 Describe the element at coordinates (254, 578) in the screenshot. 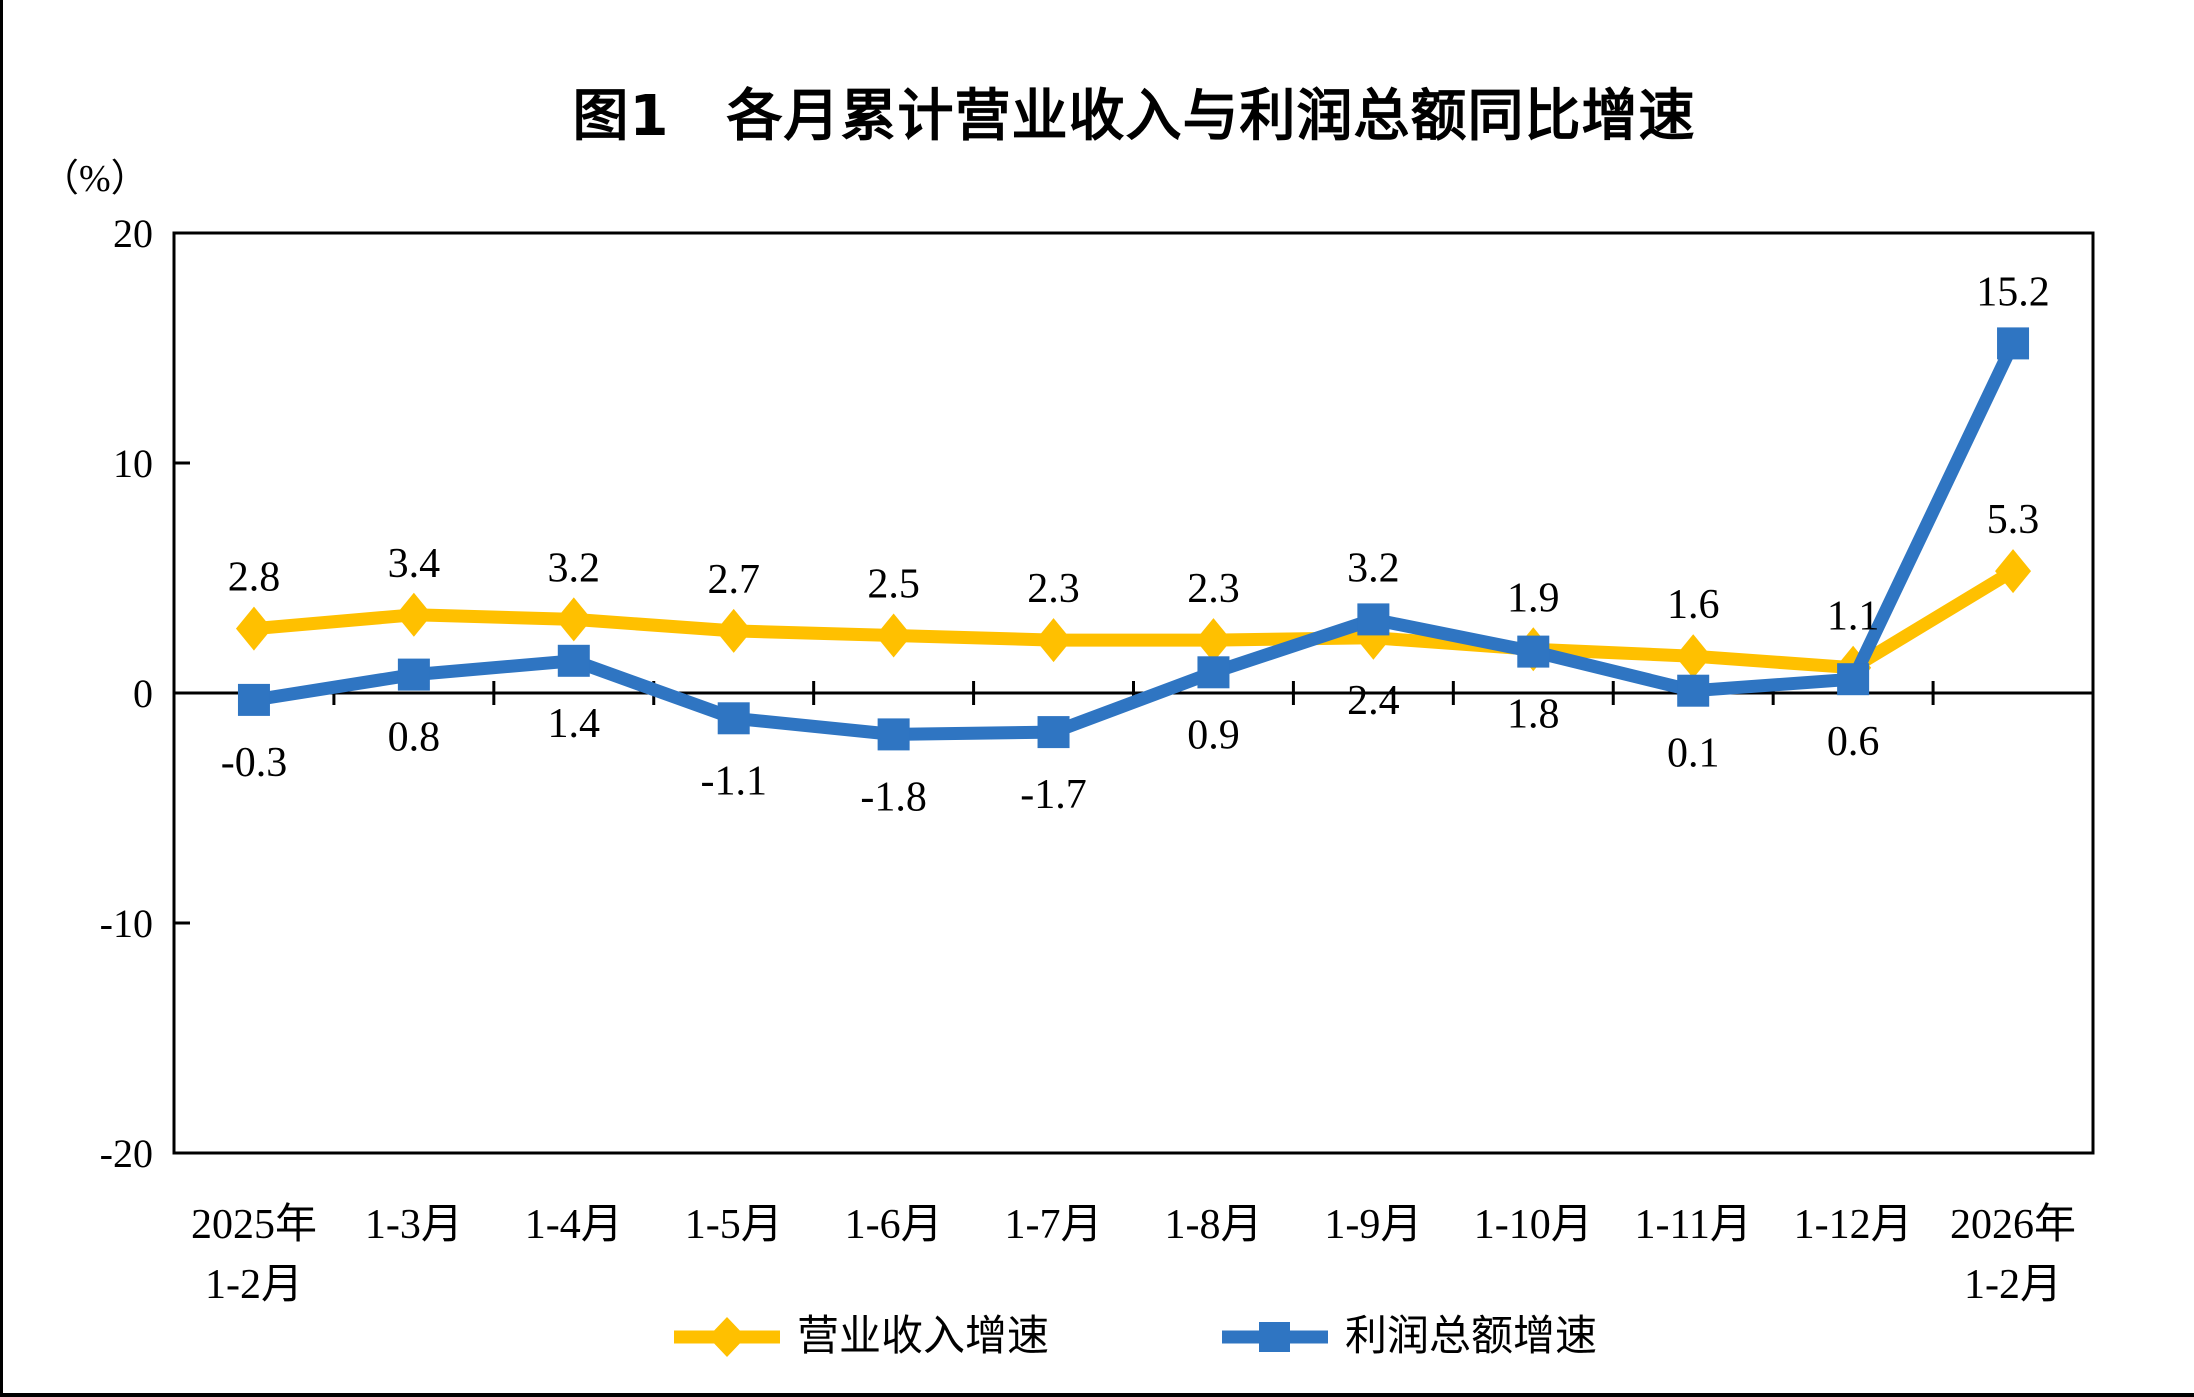

I see `revenue-data-label: 2.8` at that location.